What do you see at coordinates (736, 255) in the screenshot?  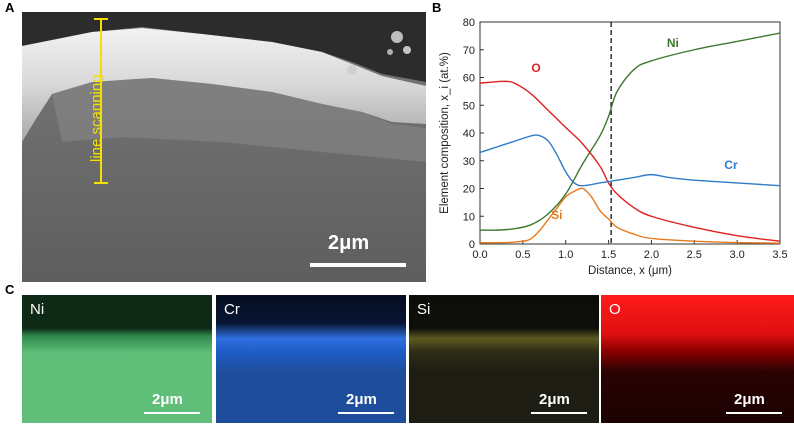 I see `x-tick-label: 3.0` at bounding box center [736, 255].